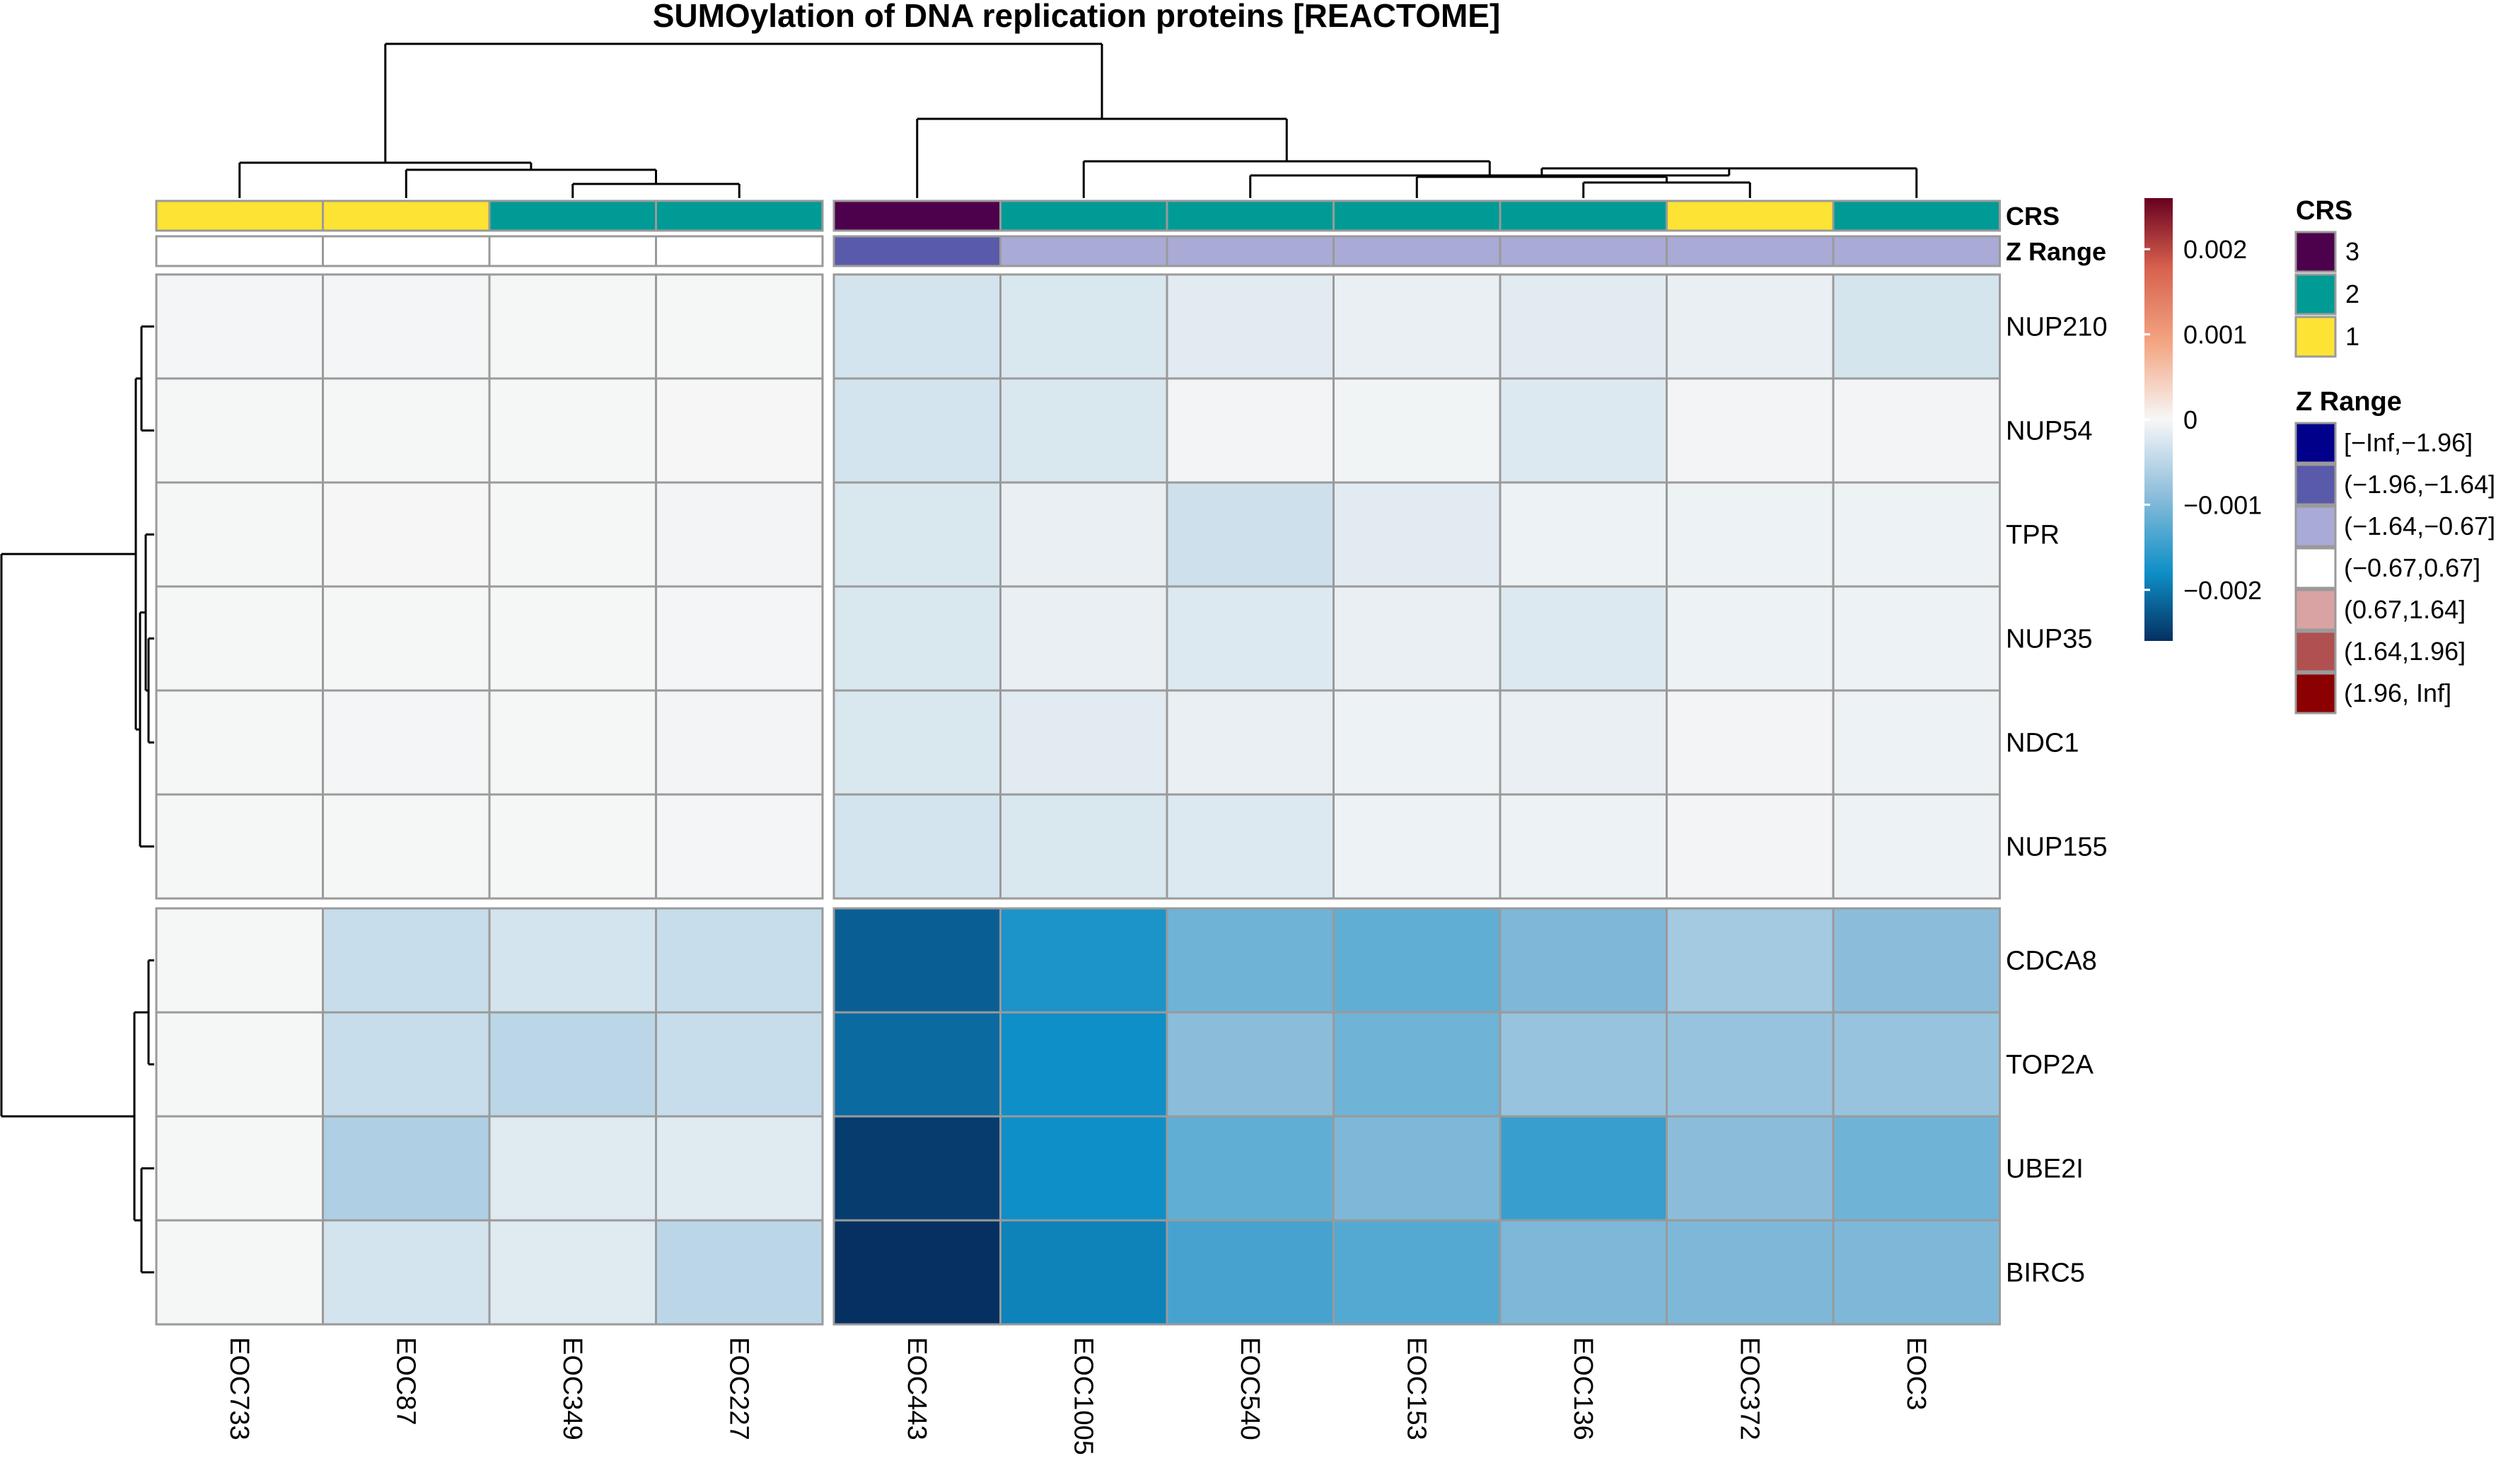 This screenshot has height=1463, width=2520. I want to click on row-label: UBE2I, so click(2045, 1169).